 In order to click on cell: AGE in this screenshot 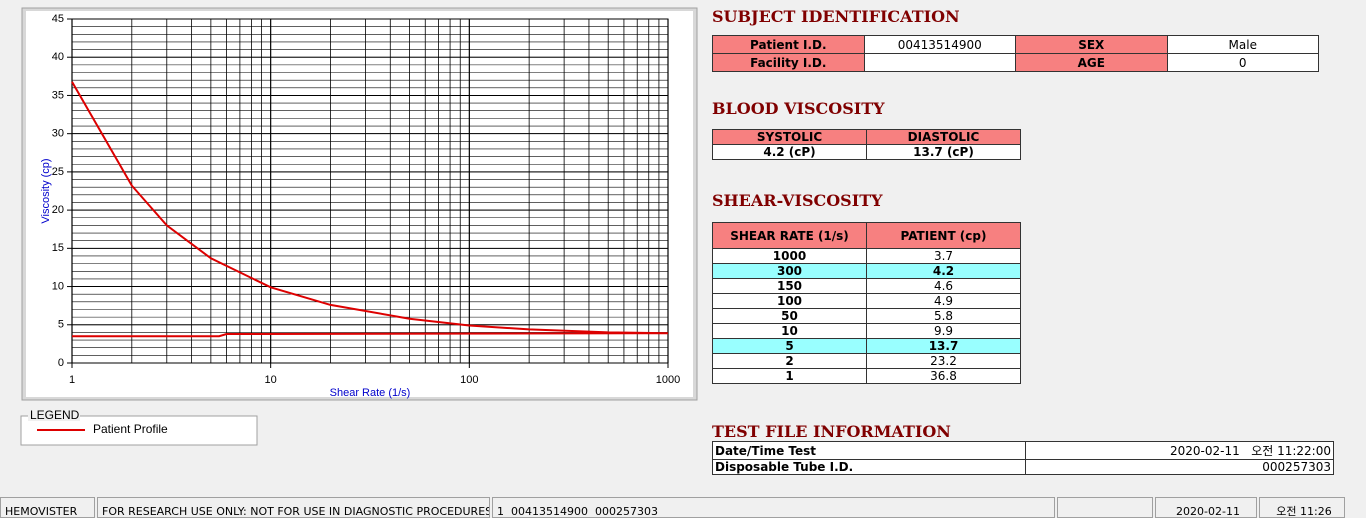, I will do `click(1091, 62)`.